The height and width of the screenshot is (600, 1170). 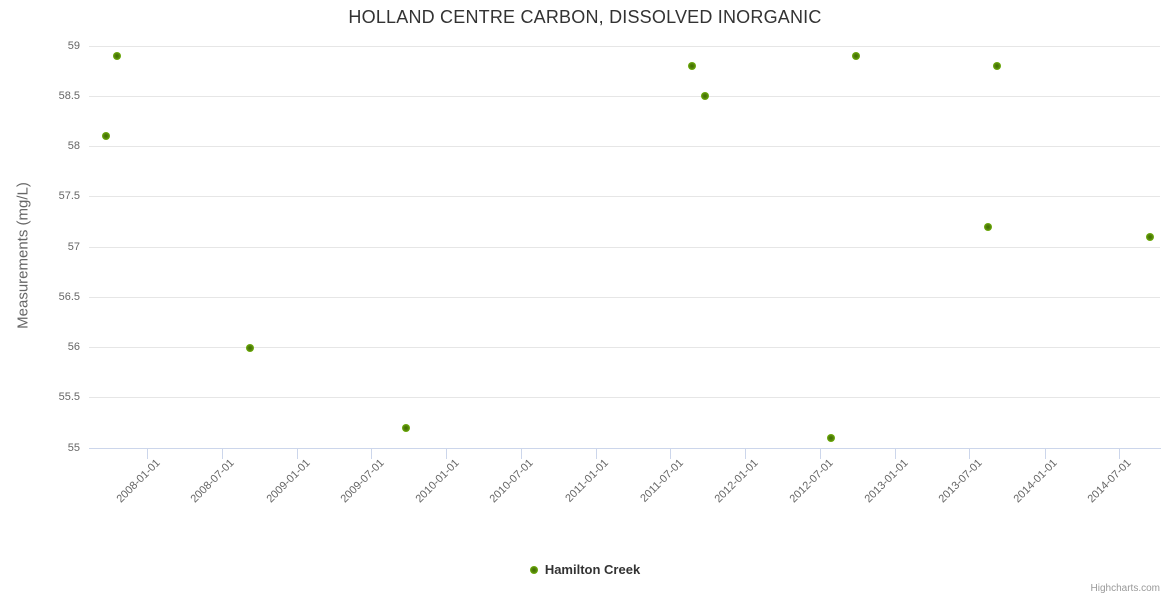 What do you see at coordinates (811, 481) in the screenshot?
I see `x-axis-tick-label: 2012-07-01` at bounding box center [811, 481].